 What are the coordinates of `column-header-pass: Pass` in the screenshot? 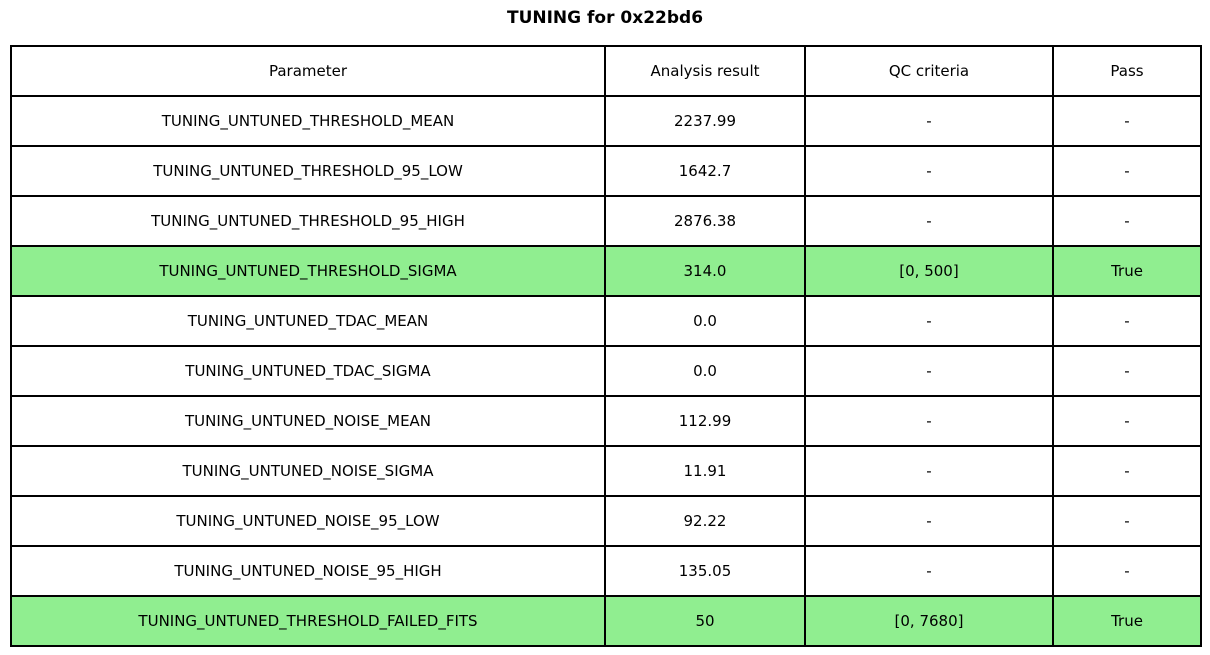 It's located at (1127, 71).